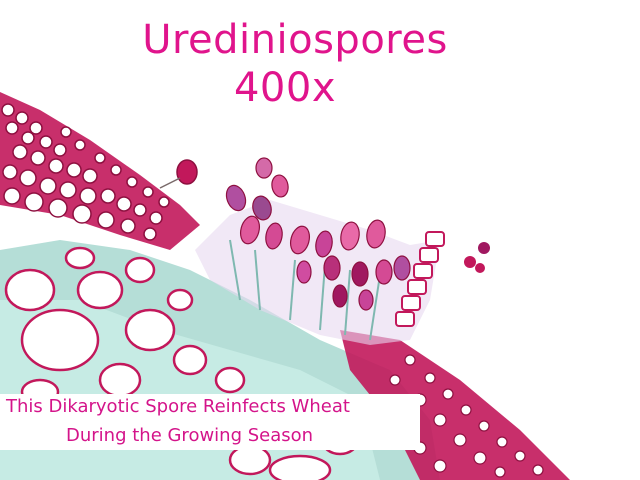 The width and height of the screenshot is (640, 480). I want to click on caption-box, so click(210, 422).